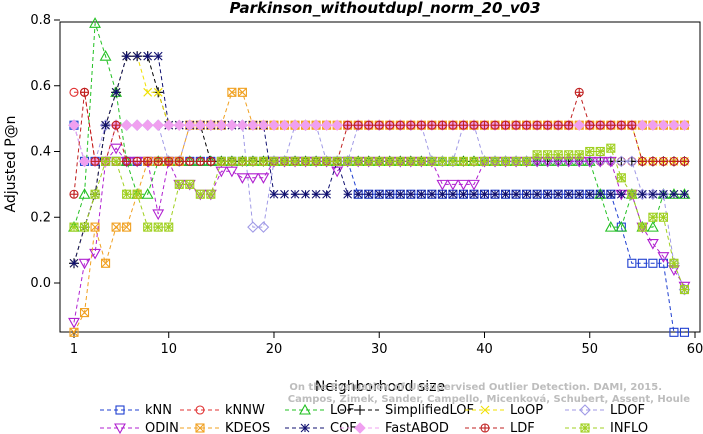 This screenshot has width=703, height=434. I want to click on legend-item-ldof: LDOF, so click(605, 410).